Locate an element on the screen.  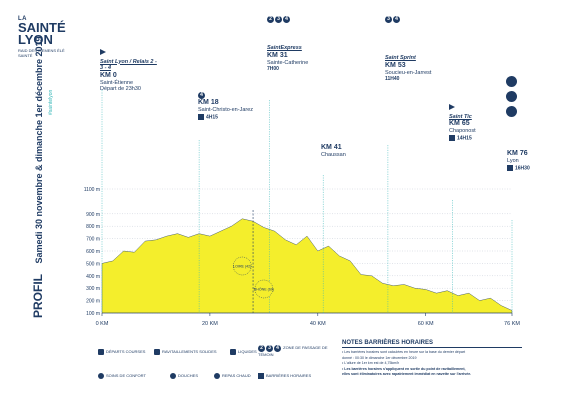
station-place: Chaussan is located at coordinates (333, 155).